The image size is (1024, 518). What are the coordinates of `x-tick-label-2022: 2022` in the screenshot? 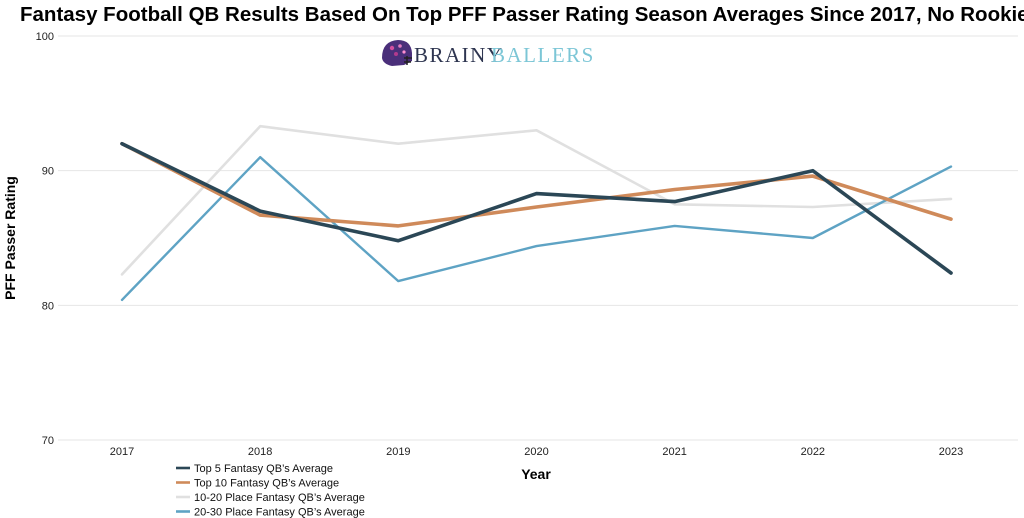 It's located at (813, 452).